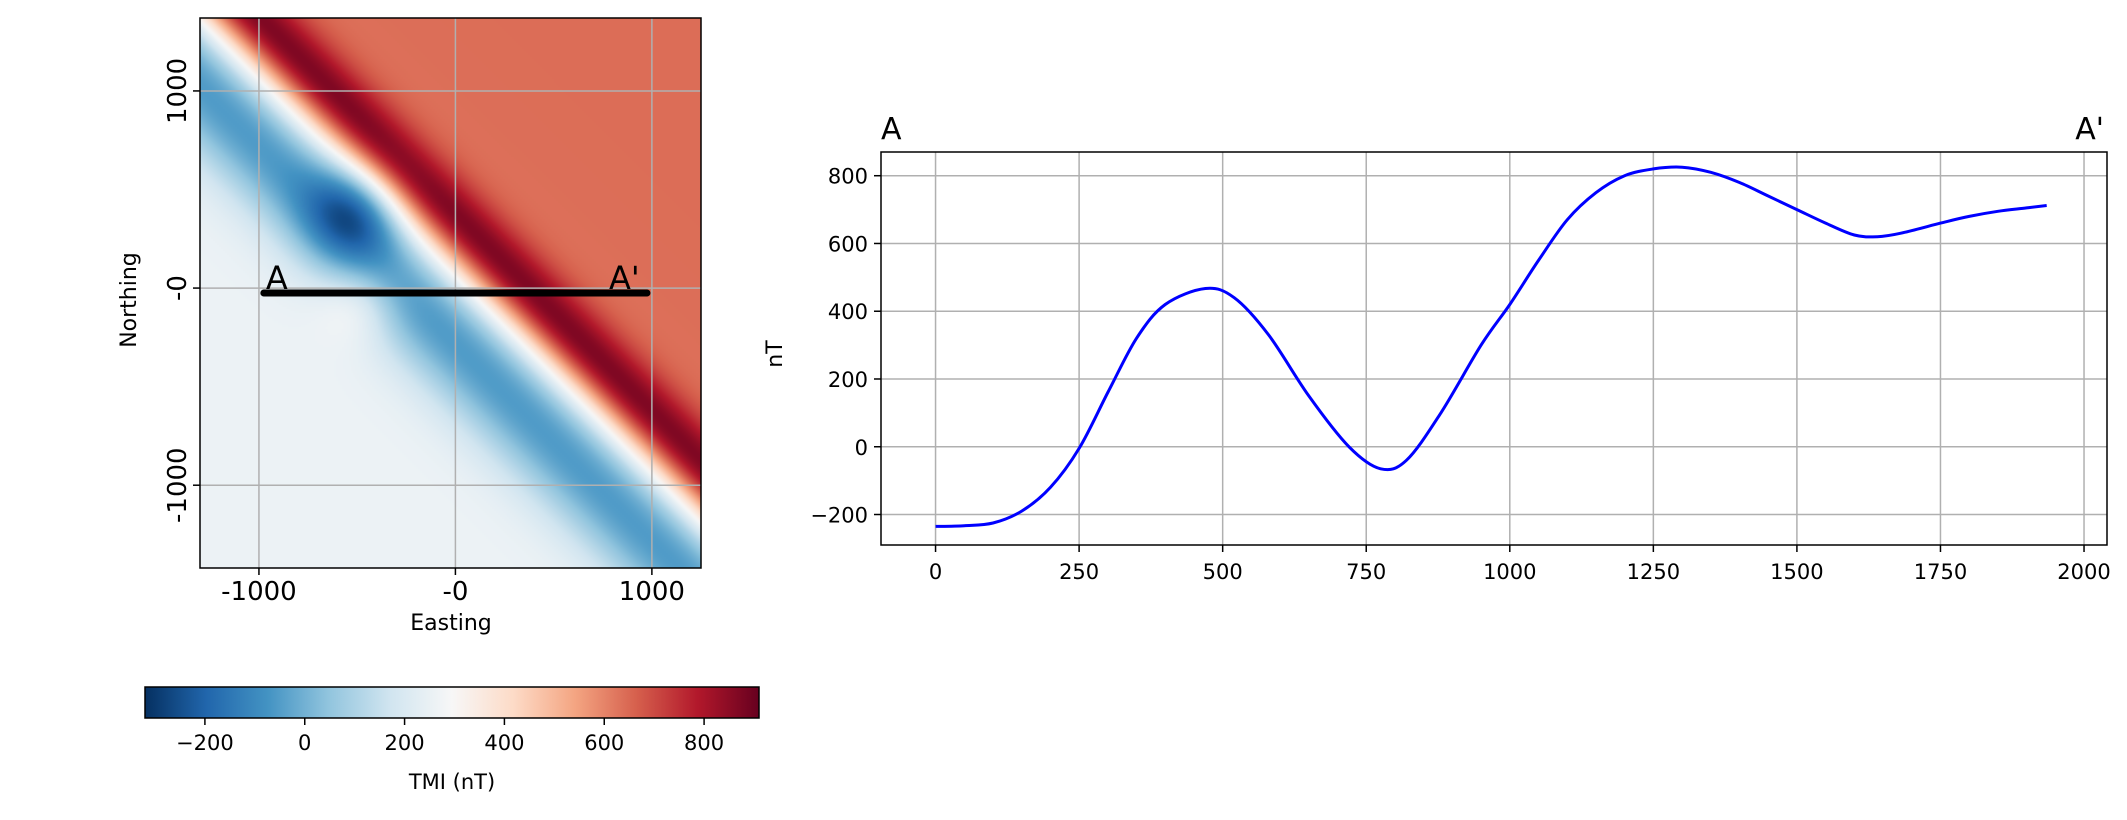  Describe the element at coordinates (451, 623) in the screenshot. I see `map-x-axis-label: Easting` at that location.